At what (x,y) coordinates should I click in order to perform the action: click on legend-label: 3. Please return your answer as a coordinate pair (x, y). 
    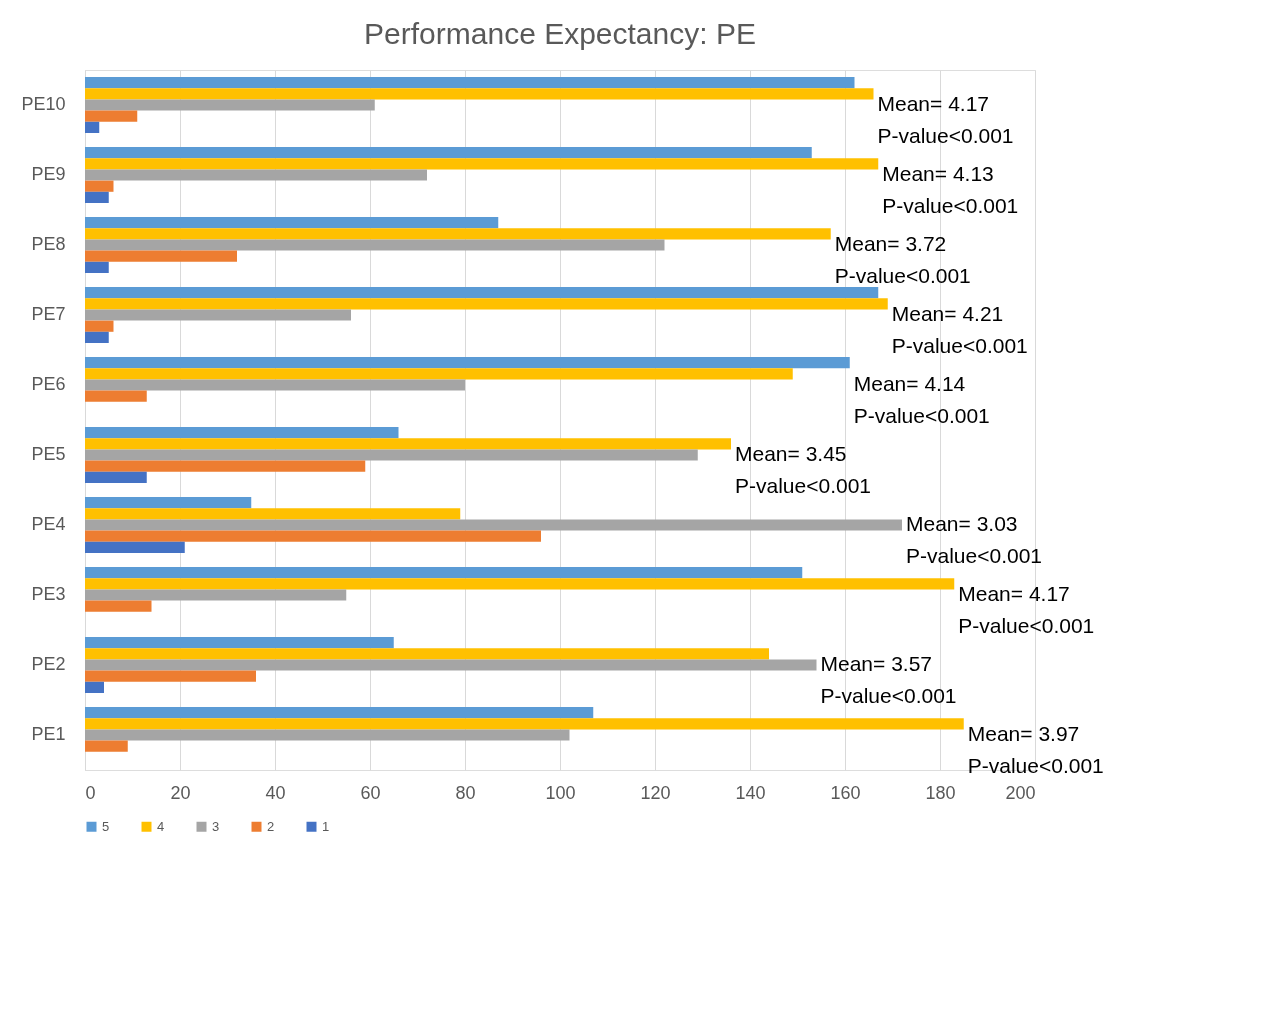
    Looking at the image, I should click on (216, 826).